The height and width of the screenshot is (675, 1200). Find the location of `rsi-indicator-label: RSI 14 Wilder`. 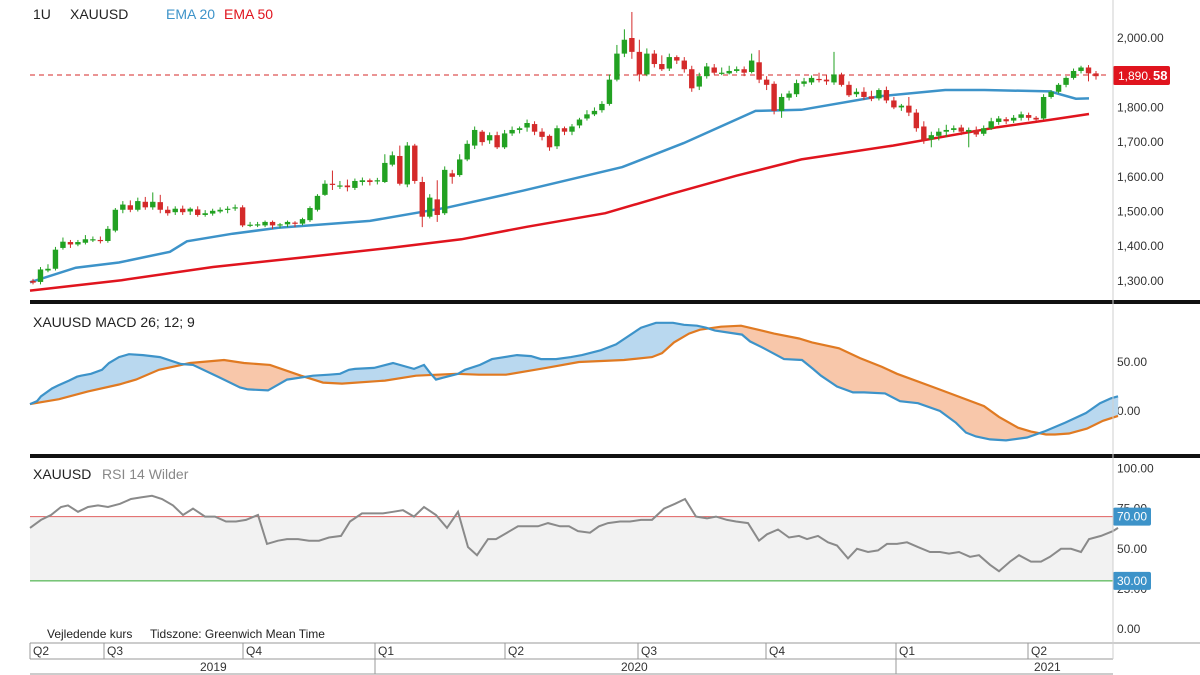

rsi-indicator-label: RSI 14 Wilder is located at coordinates (145, 474).